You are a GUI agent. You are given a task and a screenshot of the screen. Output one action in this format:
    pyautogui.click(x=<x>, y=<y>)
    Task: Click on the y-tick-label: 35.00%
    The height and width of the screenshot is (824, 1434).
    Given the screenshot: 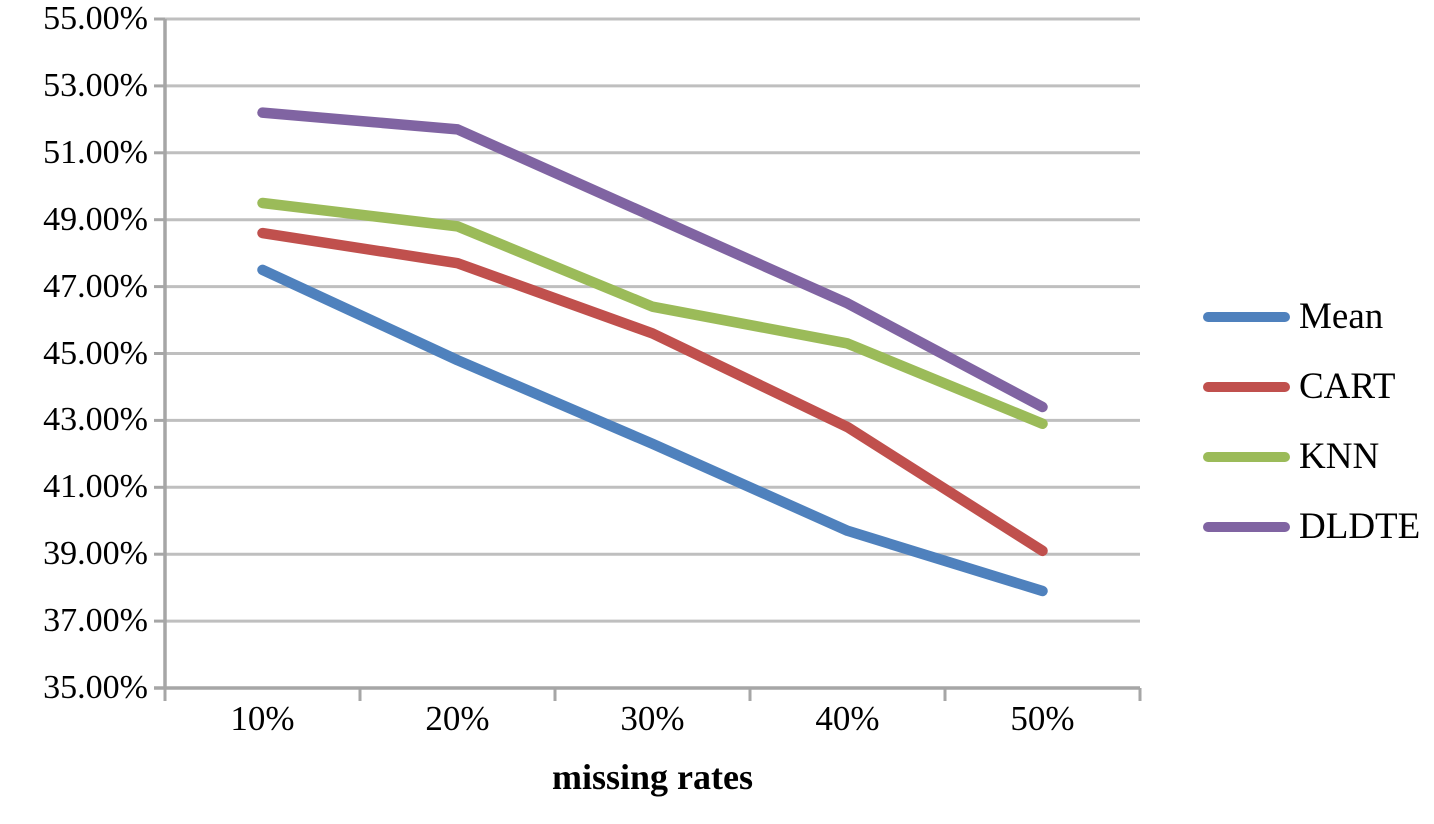 What is the action you would take?
    pyautogui.click(x=95, y=687)
    